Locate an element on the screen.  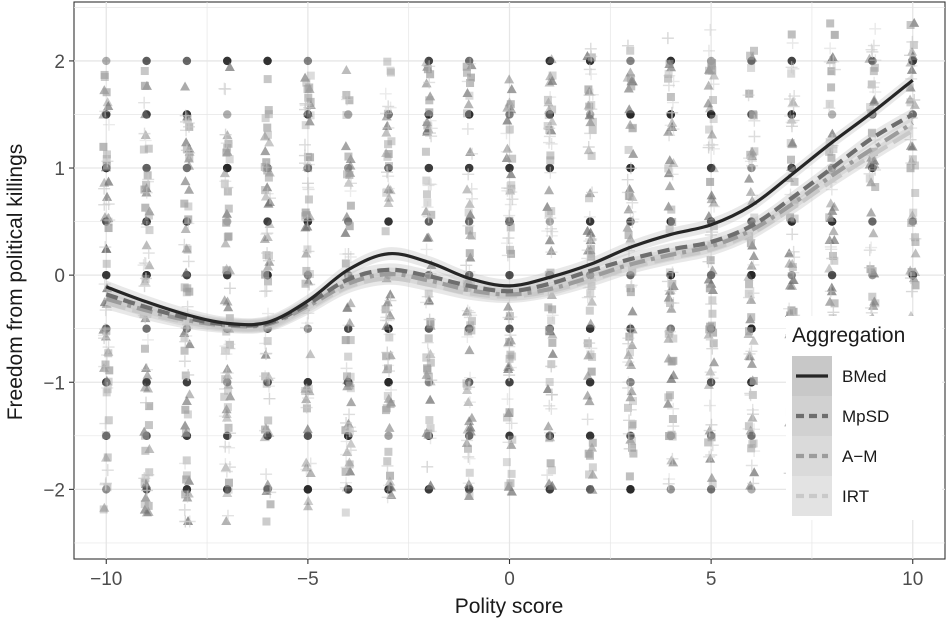
y-tick-label: −2 is located at coordinates (54, 490).